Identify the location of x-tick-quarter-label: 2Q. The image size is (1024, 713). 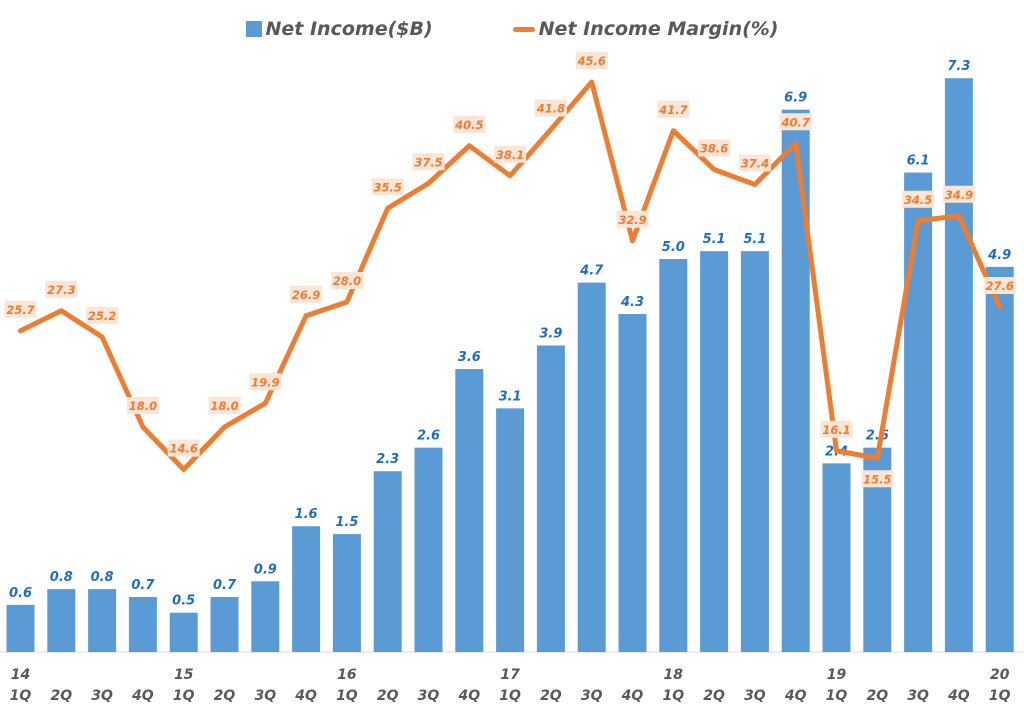
(225, 696).